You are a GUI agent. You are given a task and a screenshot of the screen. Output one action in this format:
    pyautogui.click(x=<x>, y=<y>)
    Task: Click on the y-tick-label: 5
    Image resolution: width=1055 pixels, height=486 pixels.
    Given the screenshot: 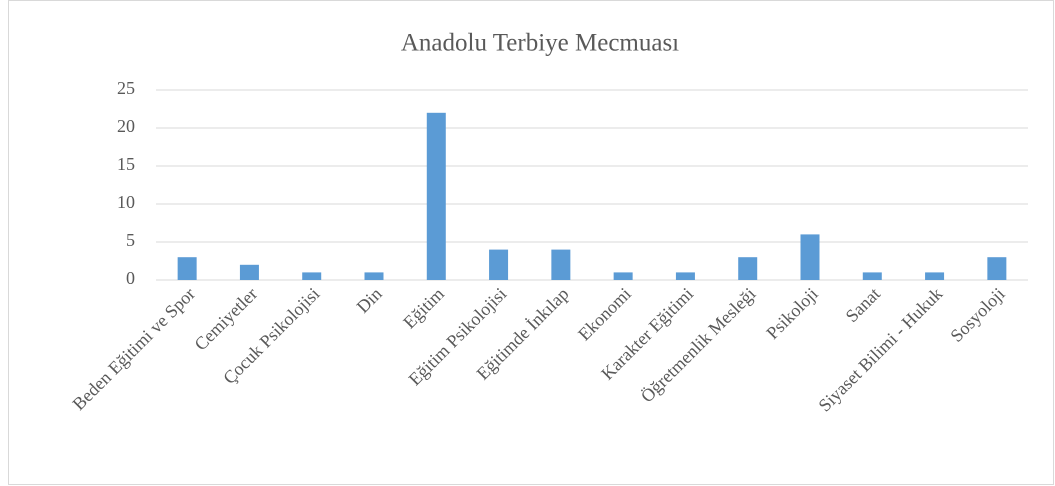 What is the action you would take?
    pyautogui.click(x=130, y=240)
    